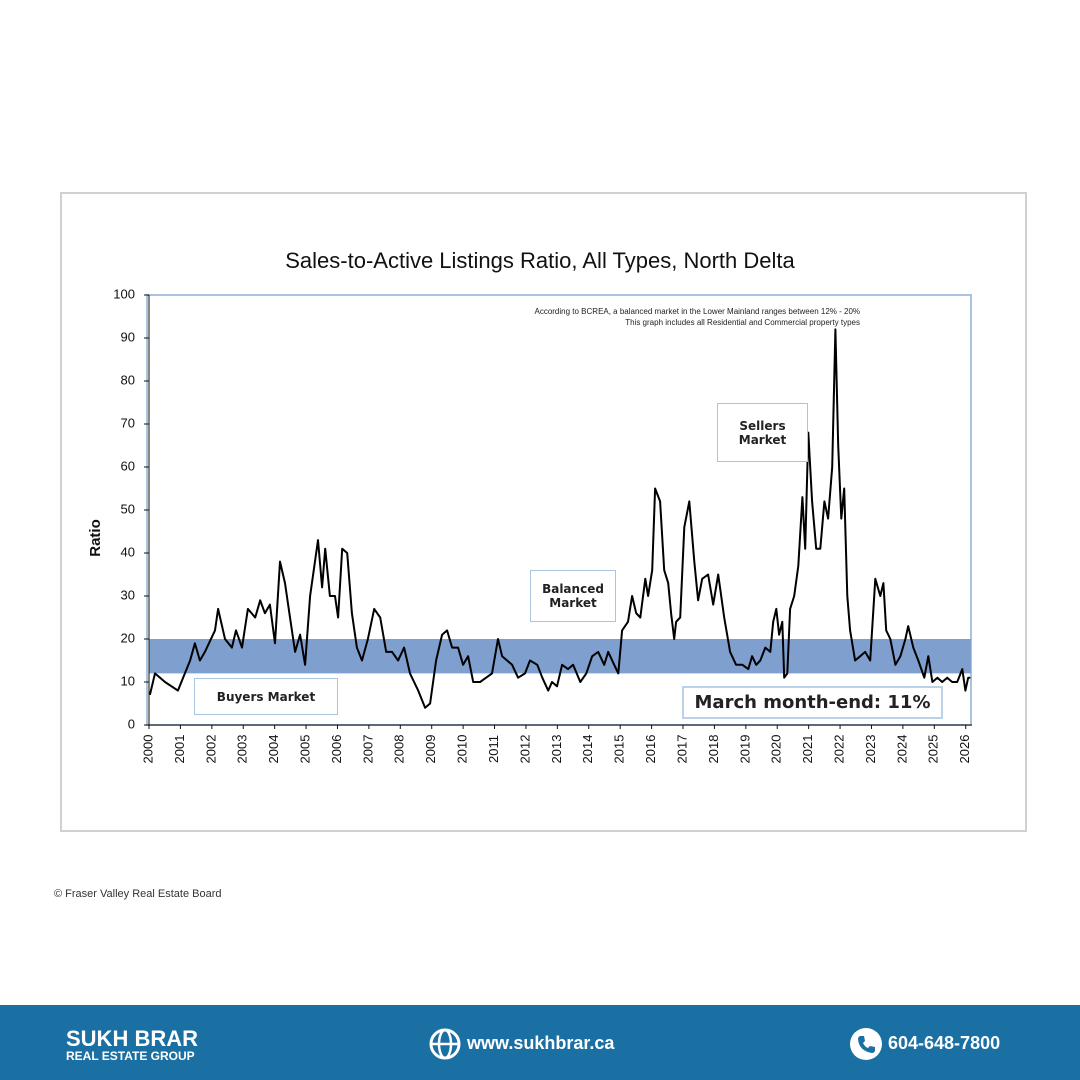  Describe the element at coordinates (933, 749) in the screenshot. I see `x-tick-label: 2025` at that location.